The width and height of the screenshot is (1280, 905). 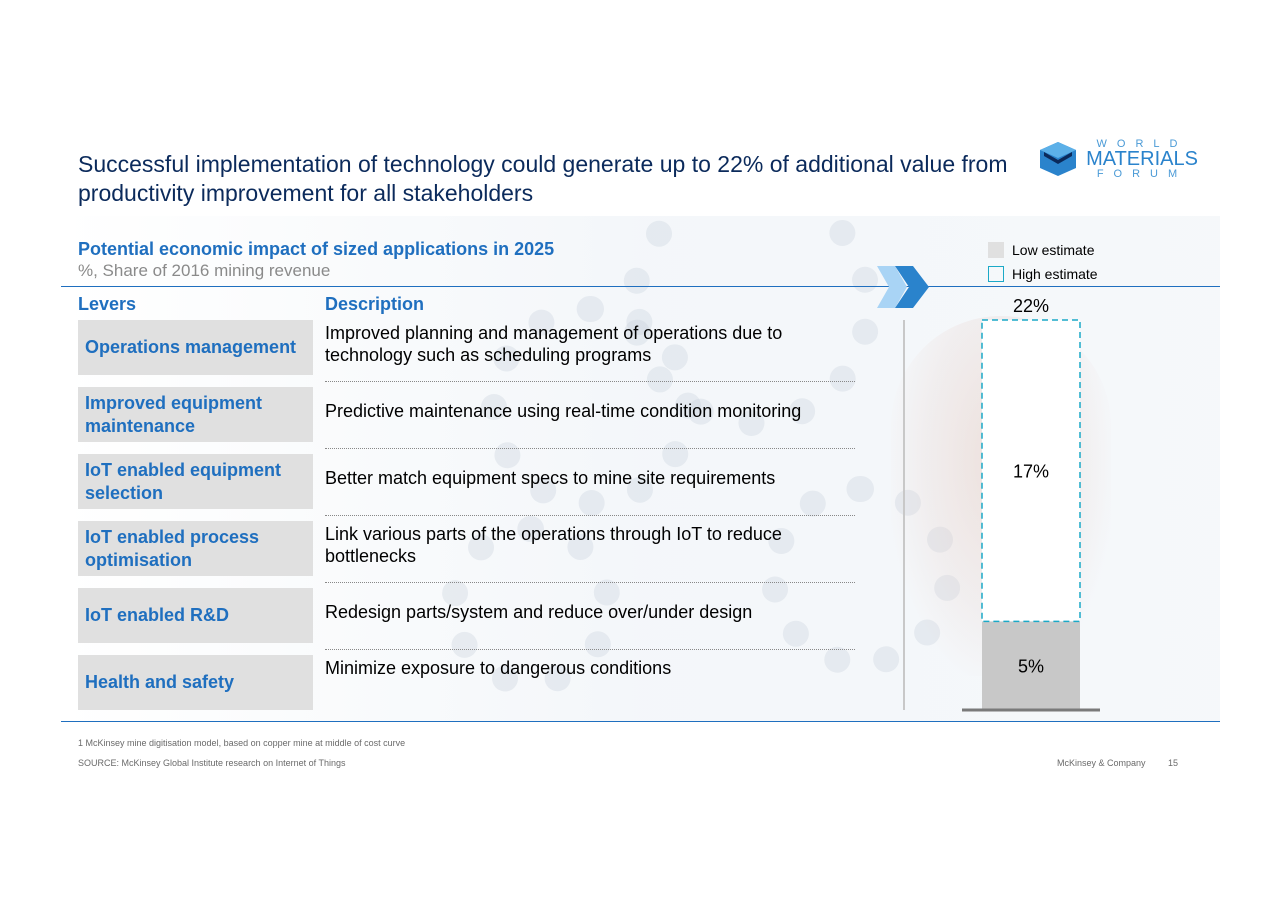 I want to click on lever-box: IoT enabled process optimisation, so click(x=195, y=548).